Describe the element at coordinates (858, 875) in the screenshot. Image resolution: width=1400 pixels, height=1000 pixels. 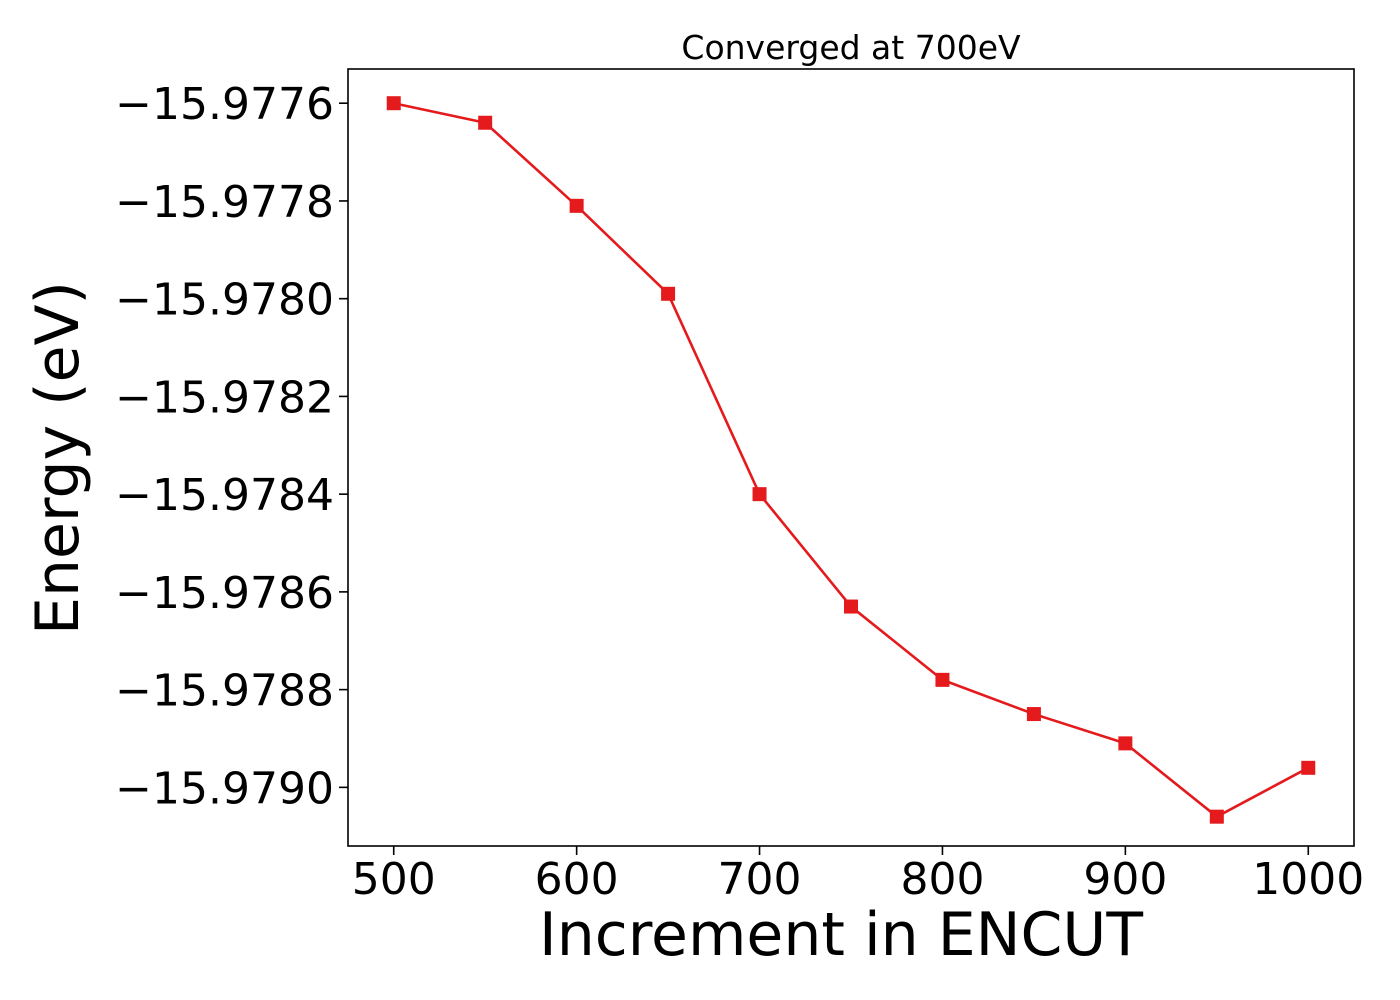
I see `x-axis: 500 600 700 800 900 1000` at that location.